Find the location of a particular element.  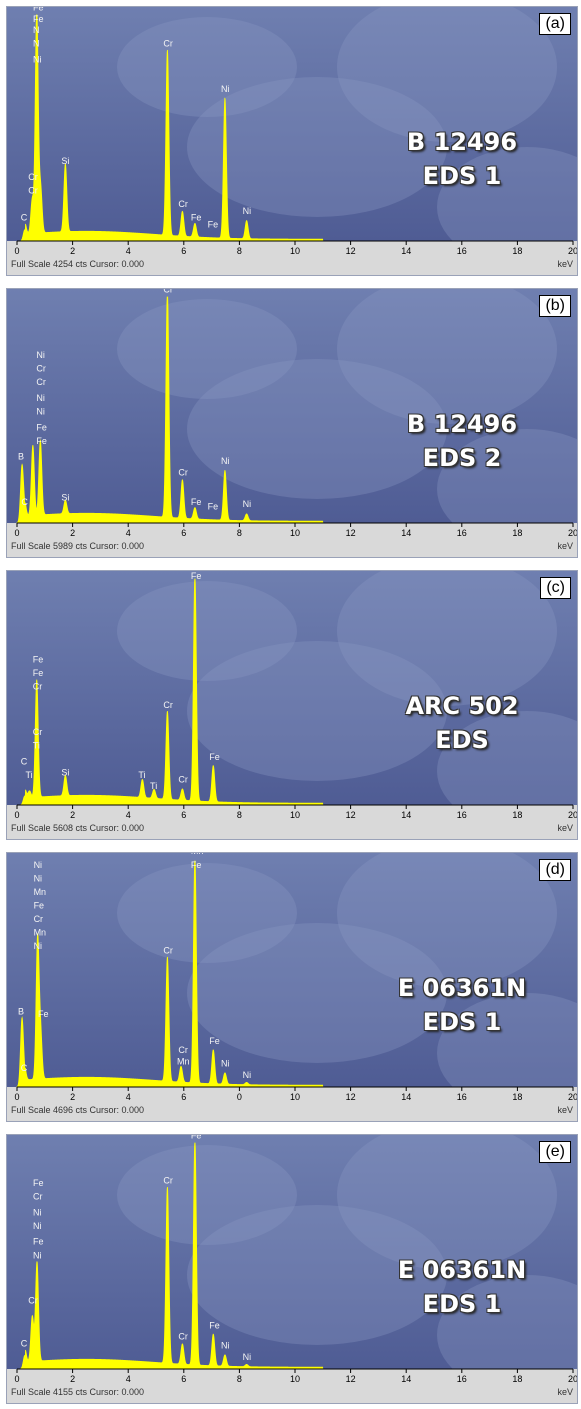

sample-name: ARC 502 EDS is located at coordinates (462, 723).